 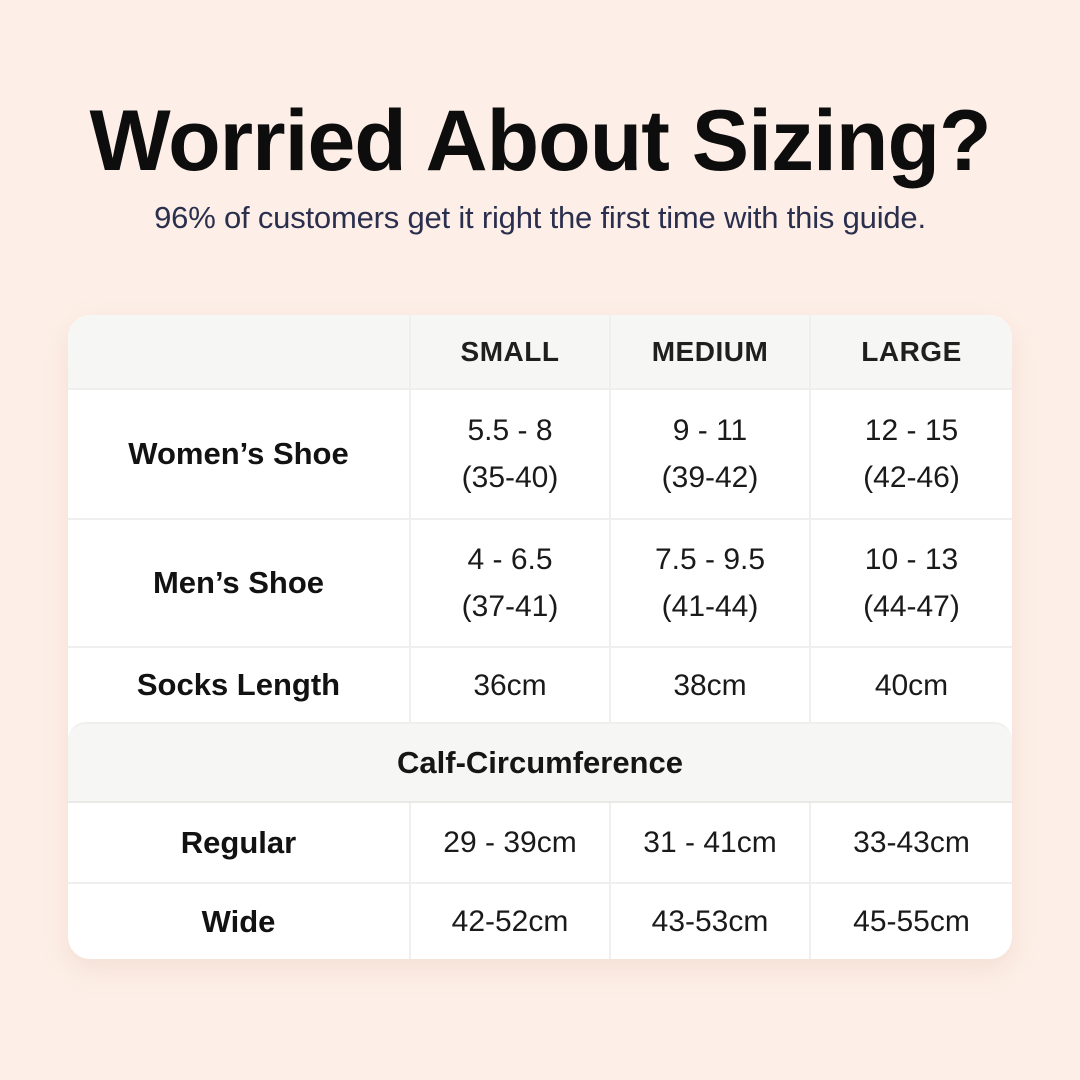 I want to click on cell-socks-large: 40cm, so click(x=910, y=685).